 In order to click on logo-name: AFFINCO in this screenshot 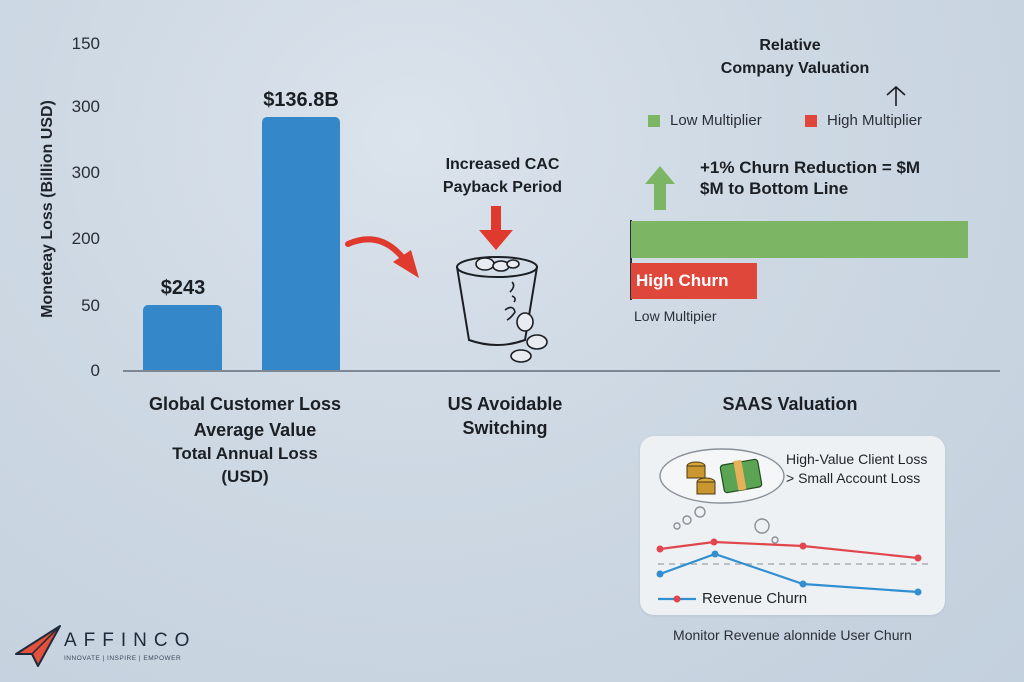, I will do `click(130, 640)`.